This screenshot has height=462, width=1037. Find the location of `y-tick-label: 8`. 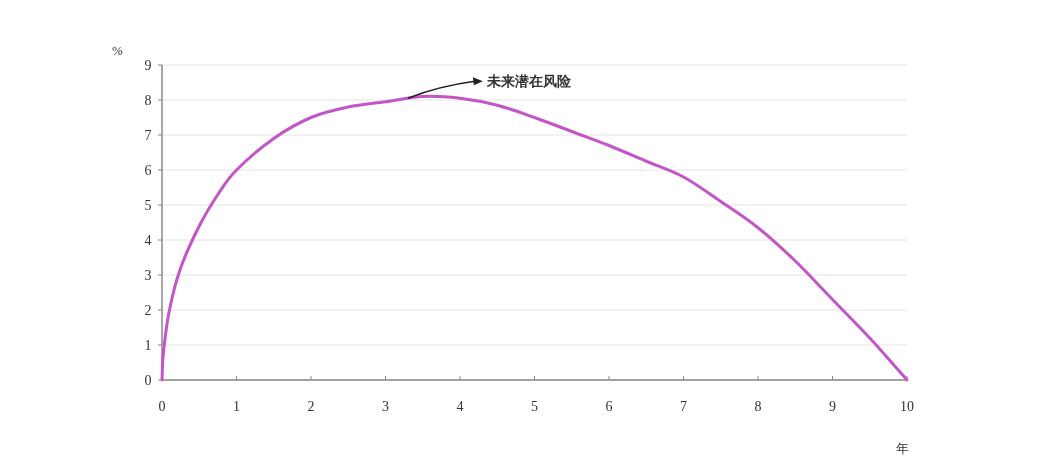

y-tick-label: 8 is located at coordinates (148, 100).